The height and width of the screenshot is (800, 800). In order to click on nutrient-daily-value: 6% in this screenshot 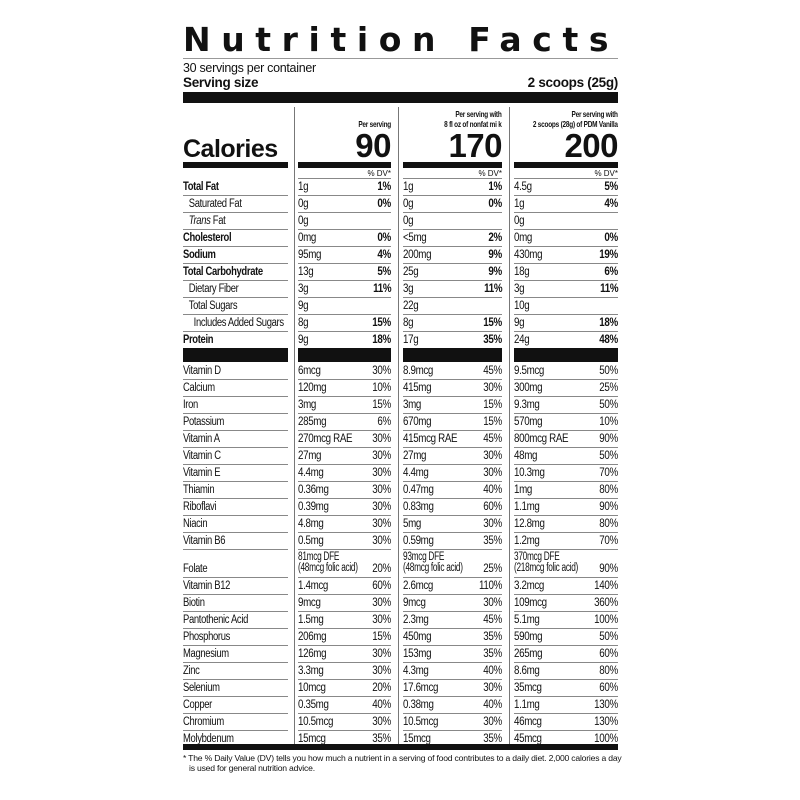, I will do `click(611, 272)`.